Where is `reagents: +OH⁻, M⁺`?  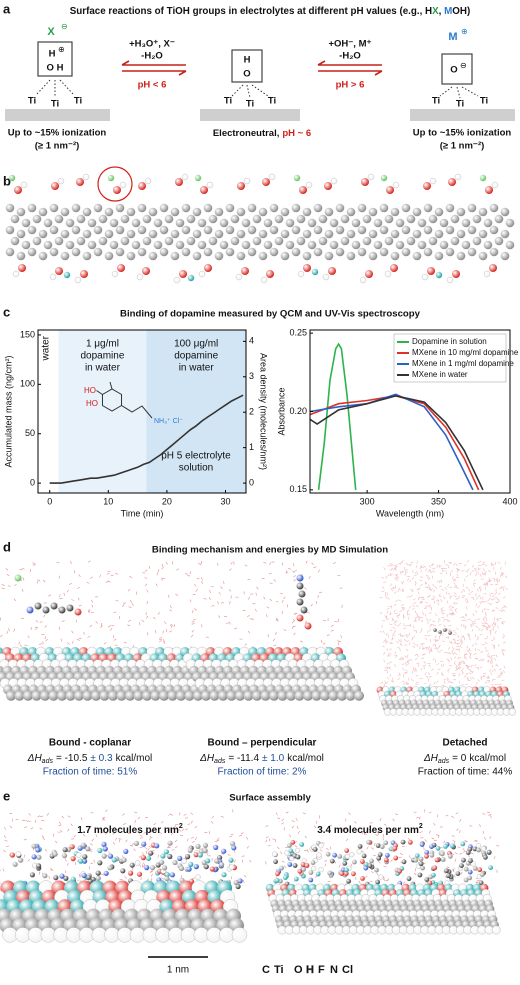 reagents: +OH⁻, M⁺ is located at coordinates (349, 44).